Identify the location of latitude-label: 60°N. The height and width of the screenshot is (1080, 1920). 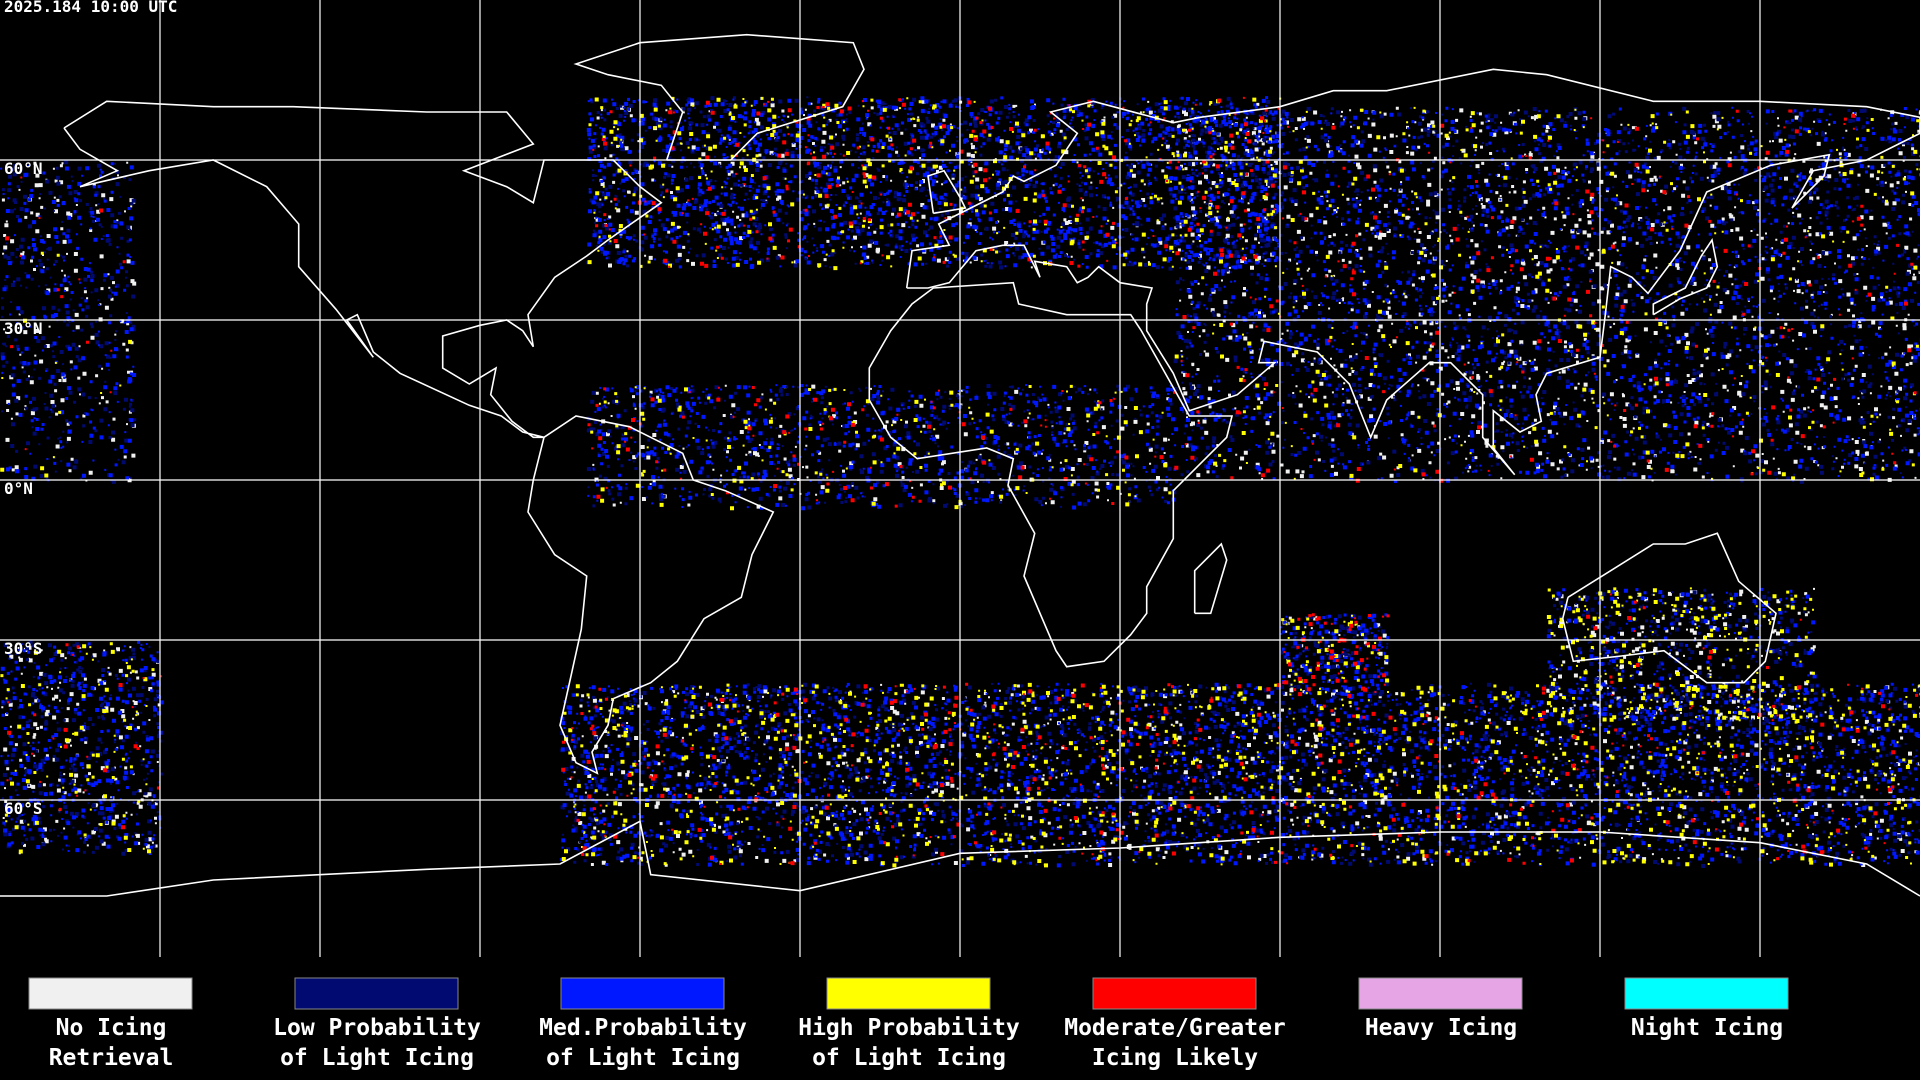
(23, 168).